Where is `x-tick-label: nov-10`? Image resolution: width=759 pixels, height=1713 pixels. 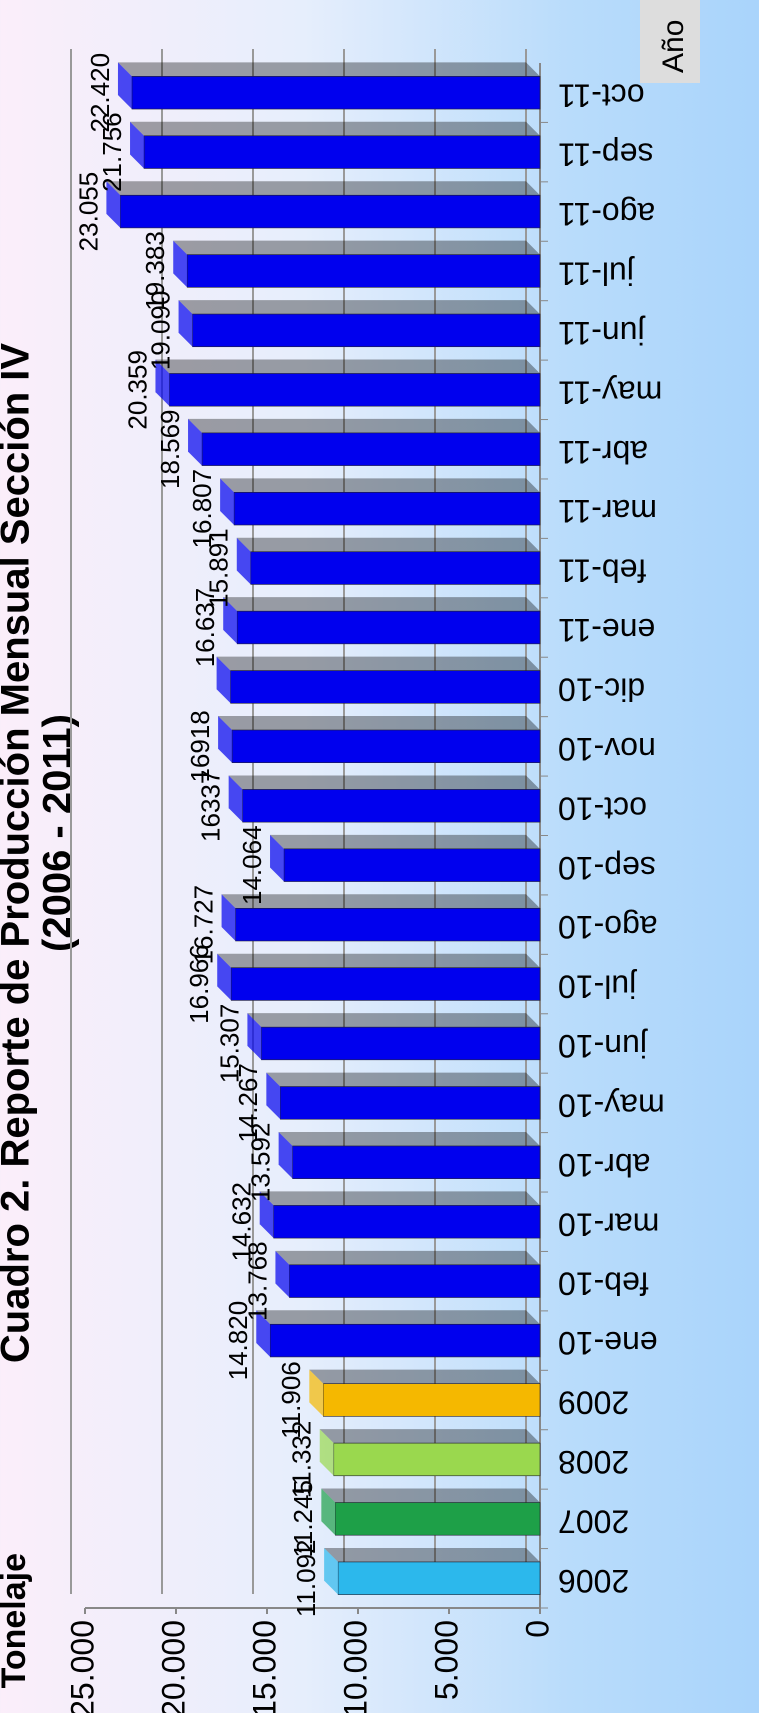
x-tick-label: nov-10 is located at coordinates (607, 749).